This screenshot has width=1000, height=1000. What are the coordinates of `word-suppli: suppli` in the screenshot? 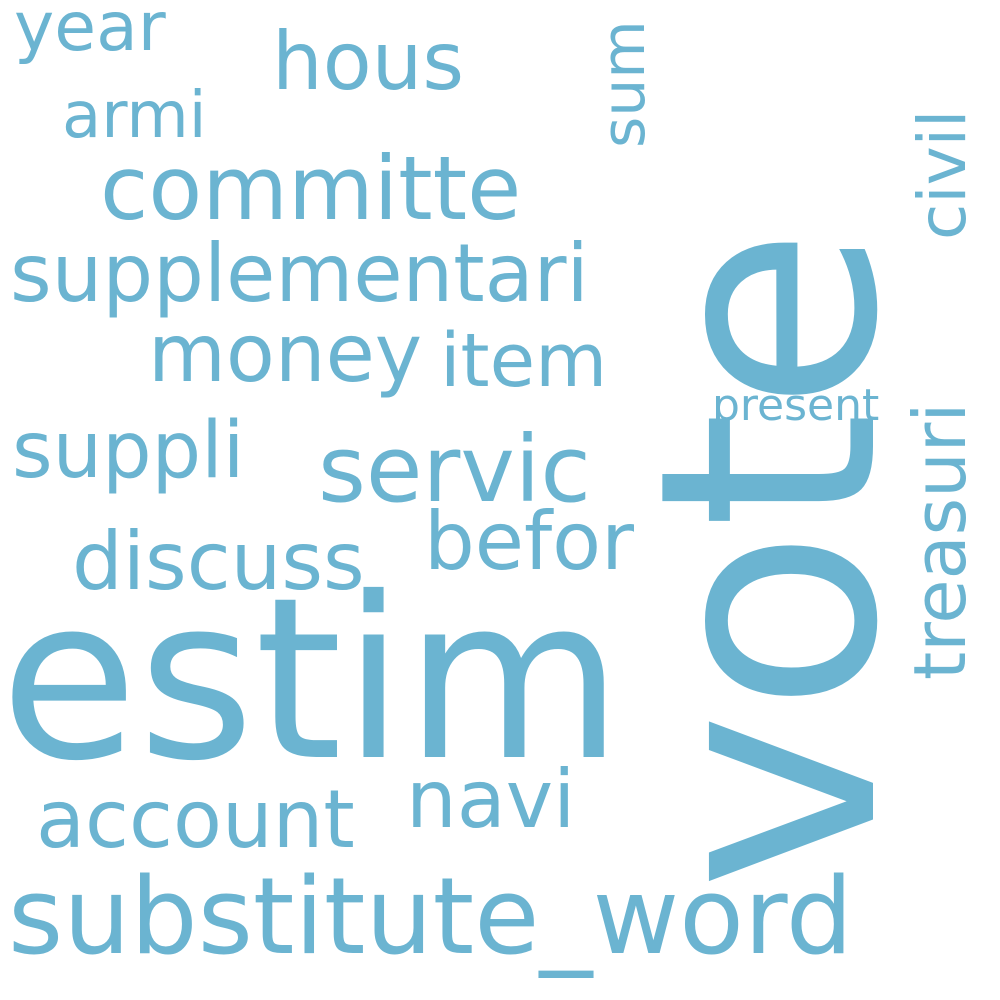 It's located at (128, 451).